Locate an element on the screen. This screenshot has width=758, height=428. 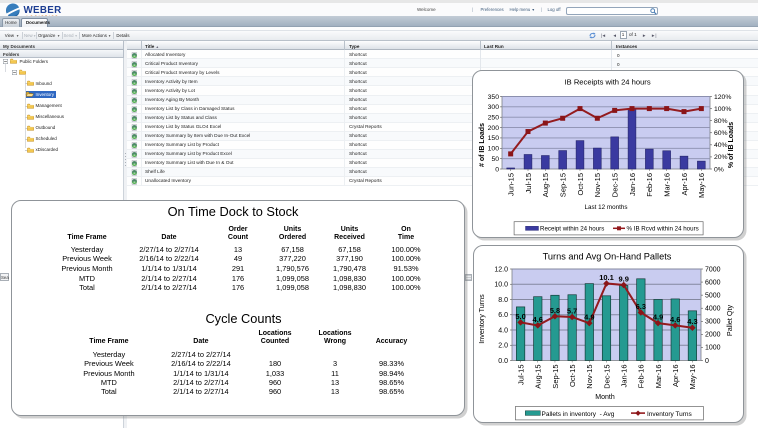
svg-text: 80% is located at coordinates (721, 120).